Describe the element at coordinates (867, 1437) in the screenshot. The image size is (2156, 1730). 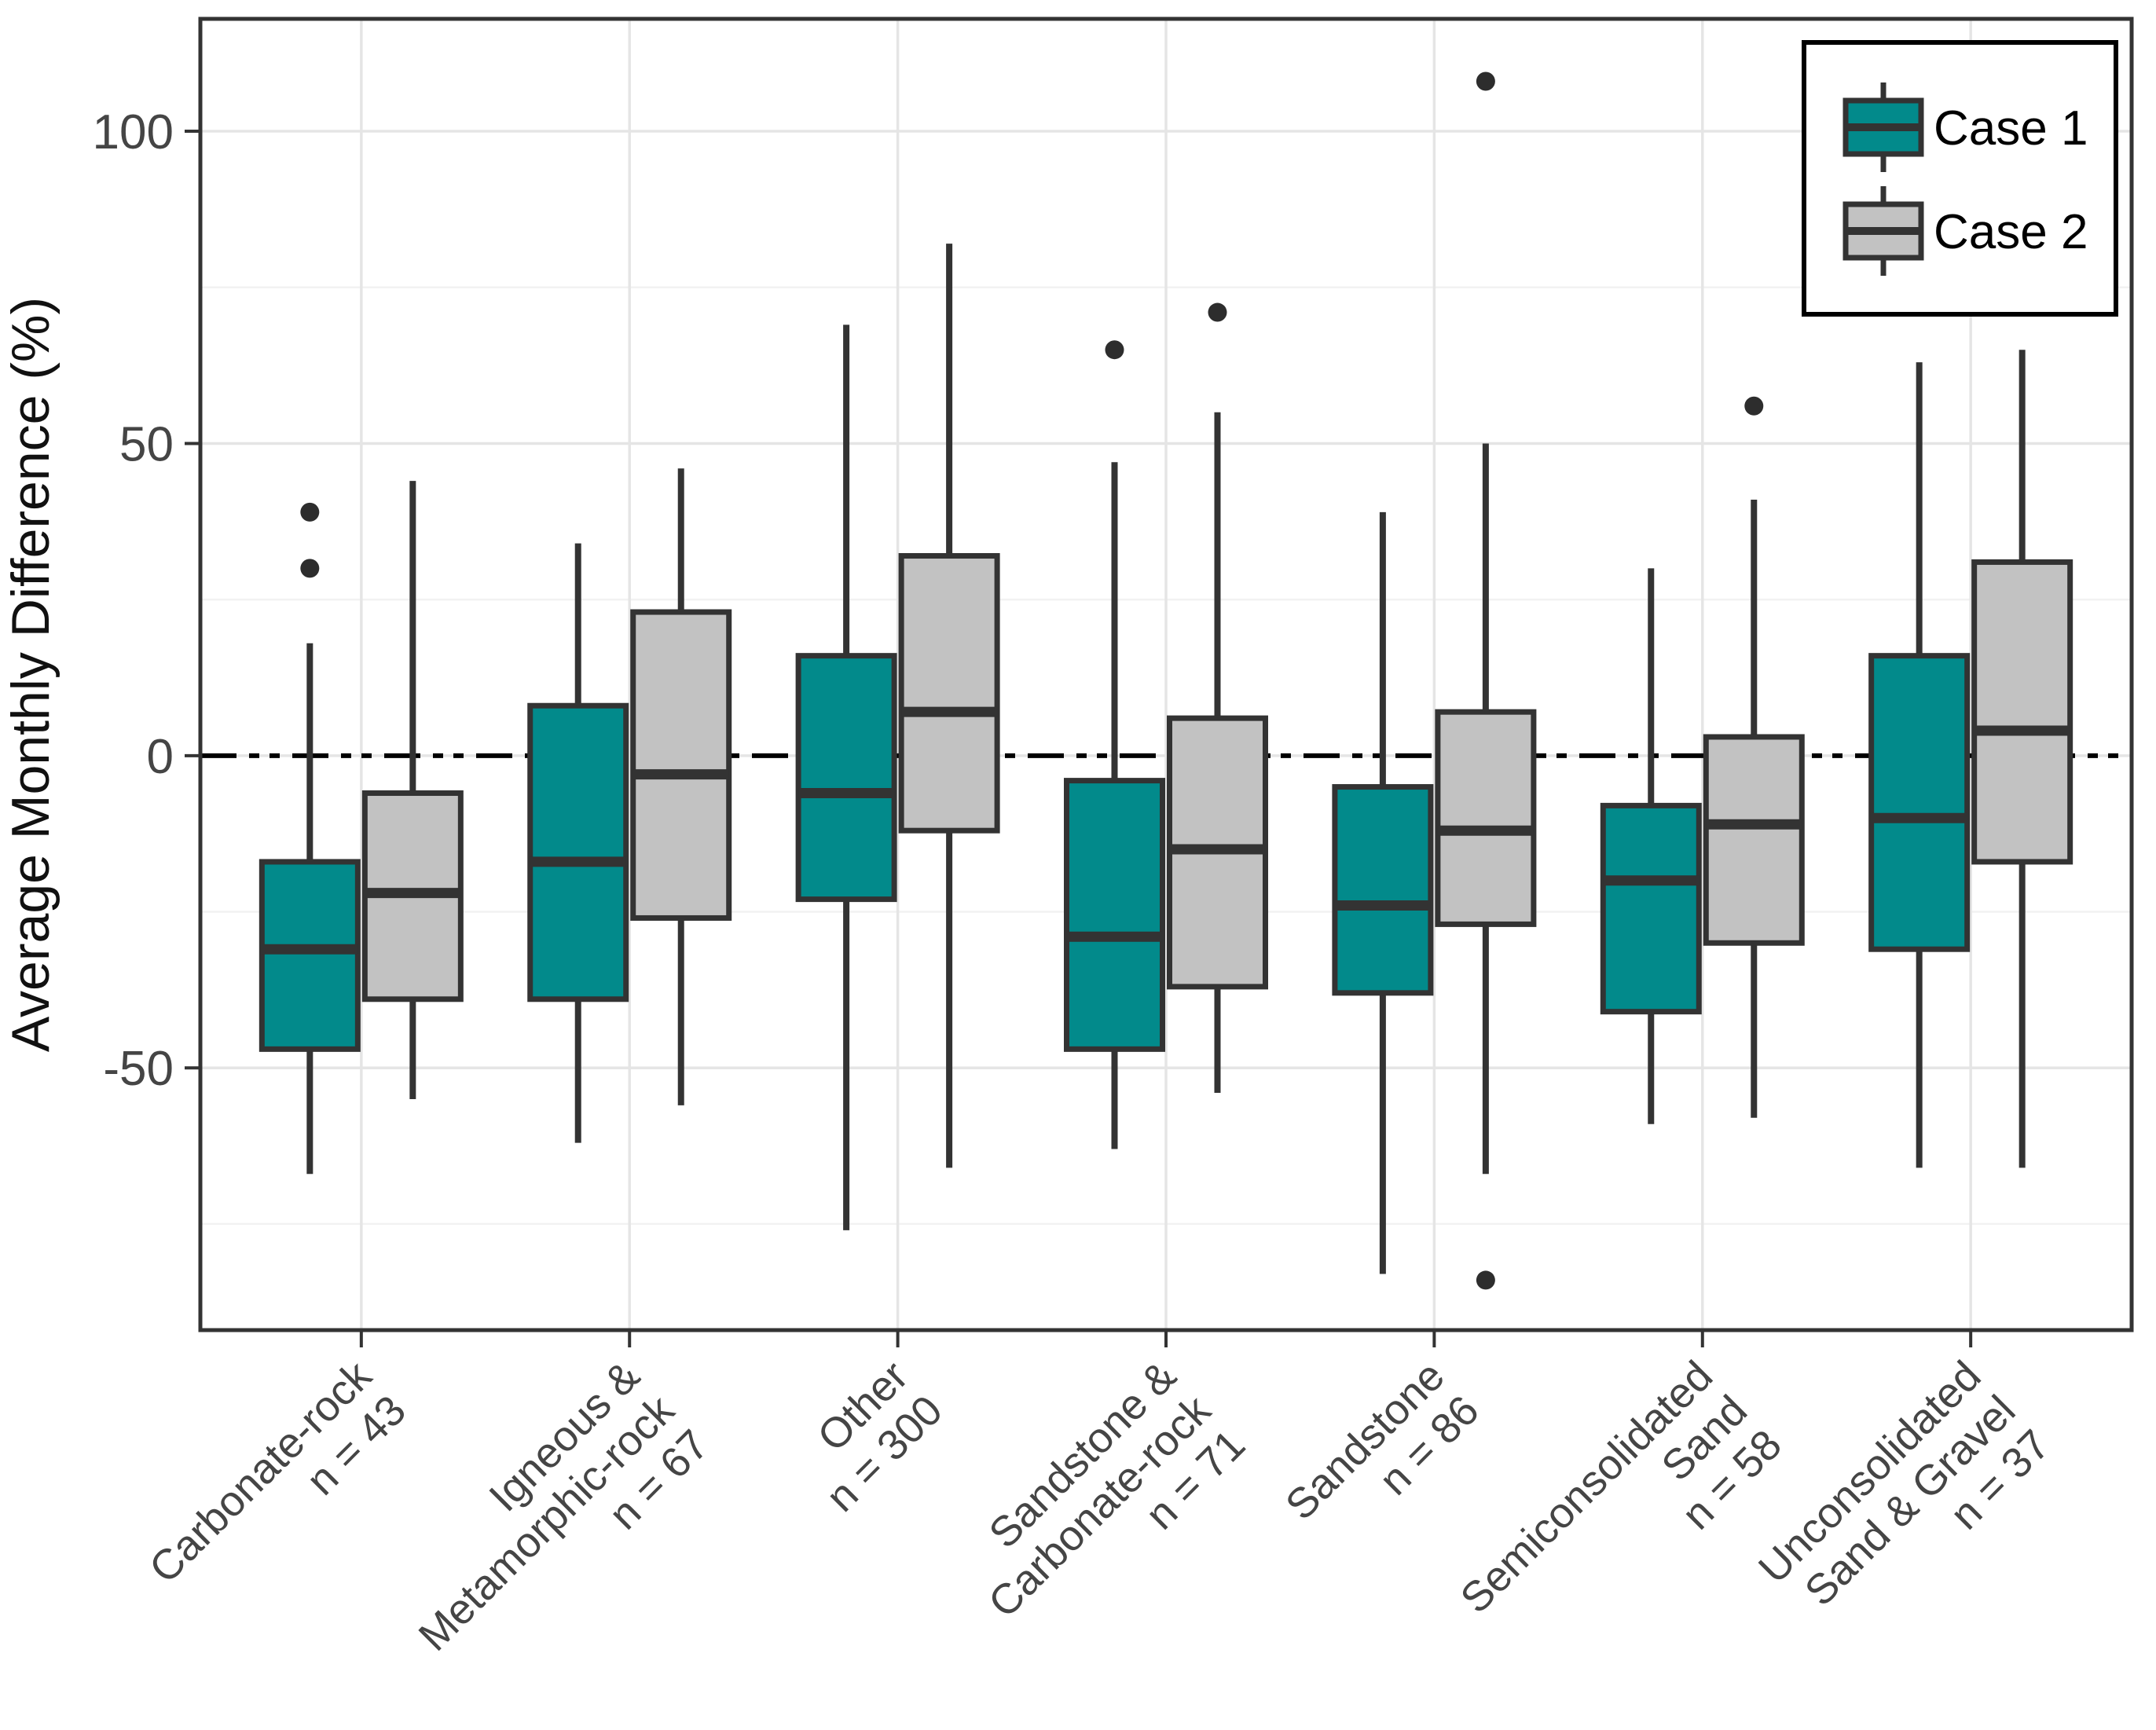
I see `x-category-label-3: Othern = 300` at that location.